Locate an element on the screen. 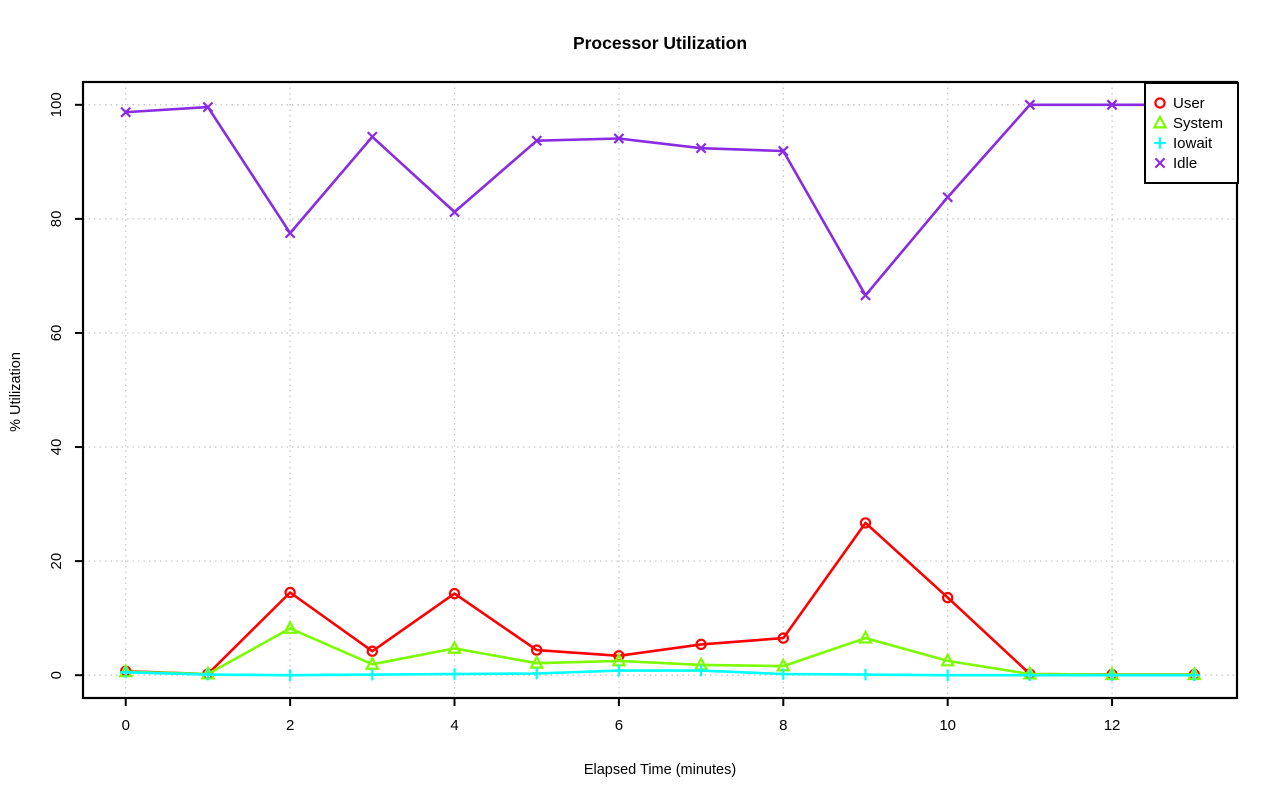 Image resolution: width=1280 pixels, height=801 pixels. x-tick-label: 12 is located at coordinates (1112, 725).